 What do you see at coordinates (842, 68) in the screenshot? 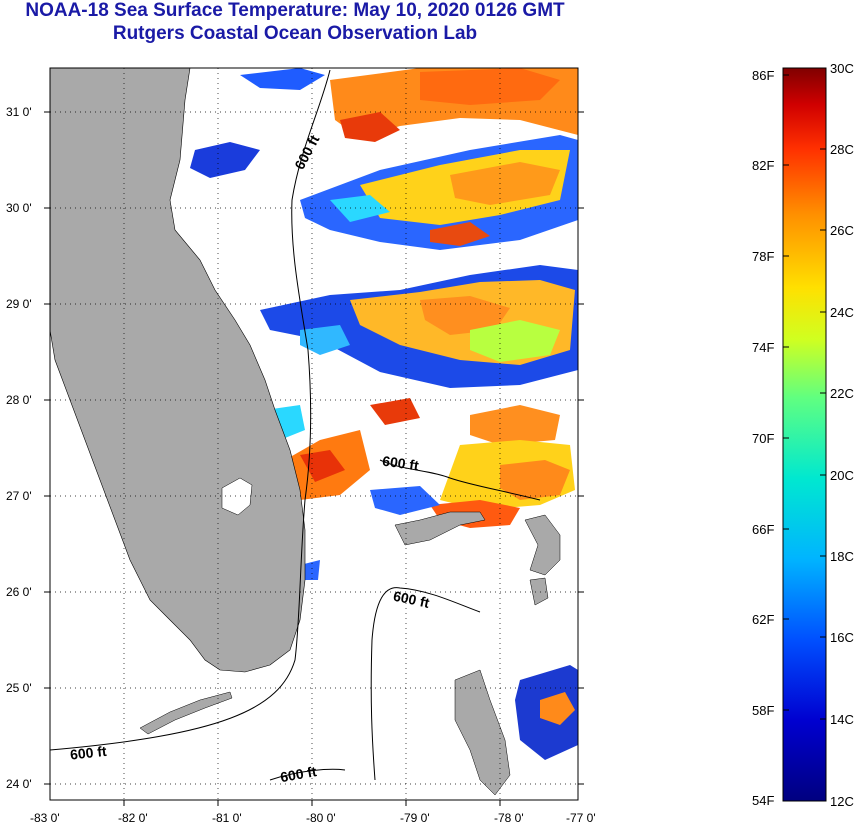
I see `colorbar-c-label: 30C` at bounding box center [842, 68].